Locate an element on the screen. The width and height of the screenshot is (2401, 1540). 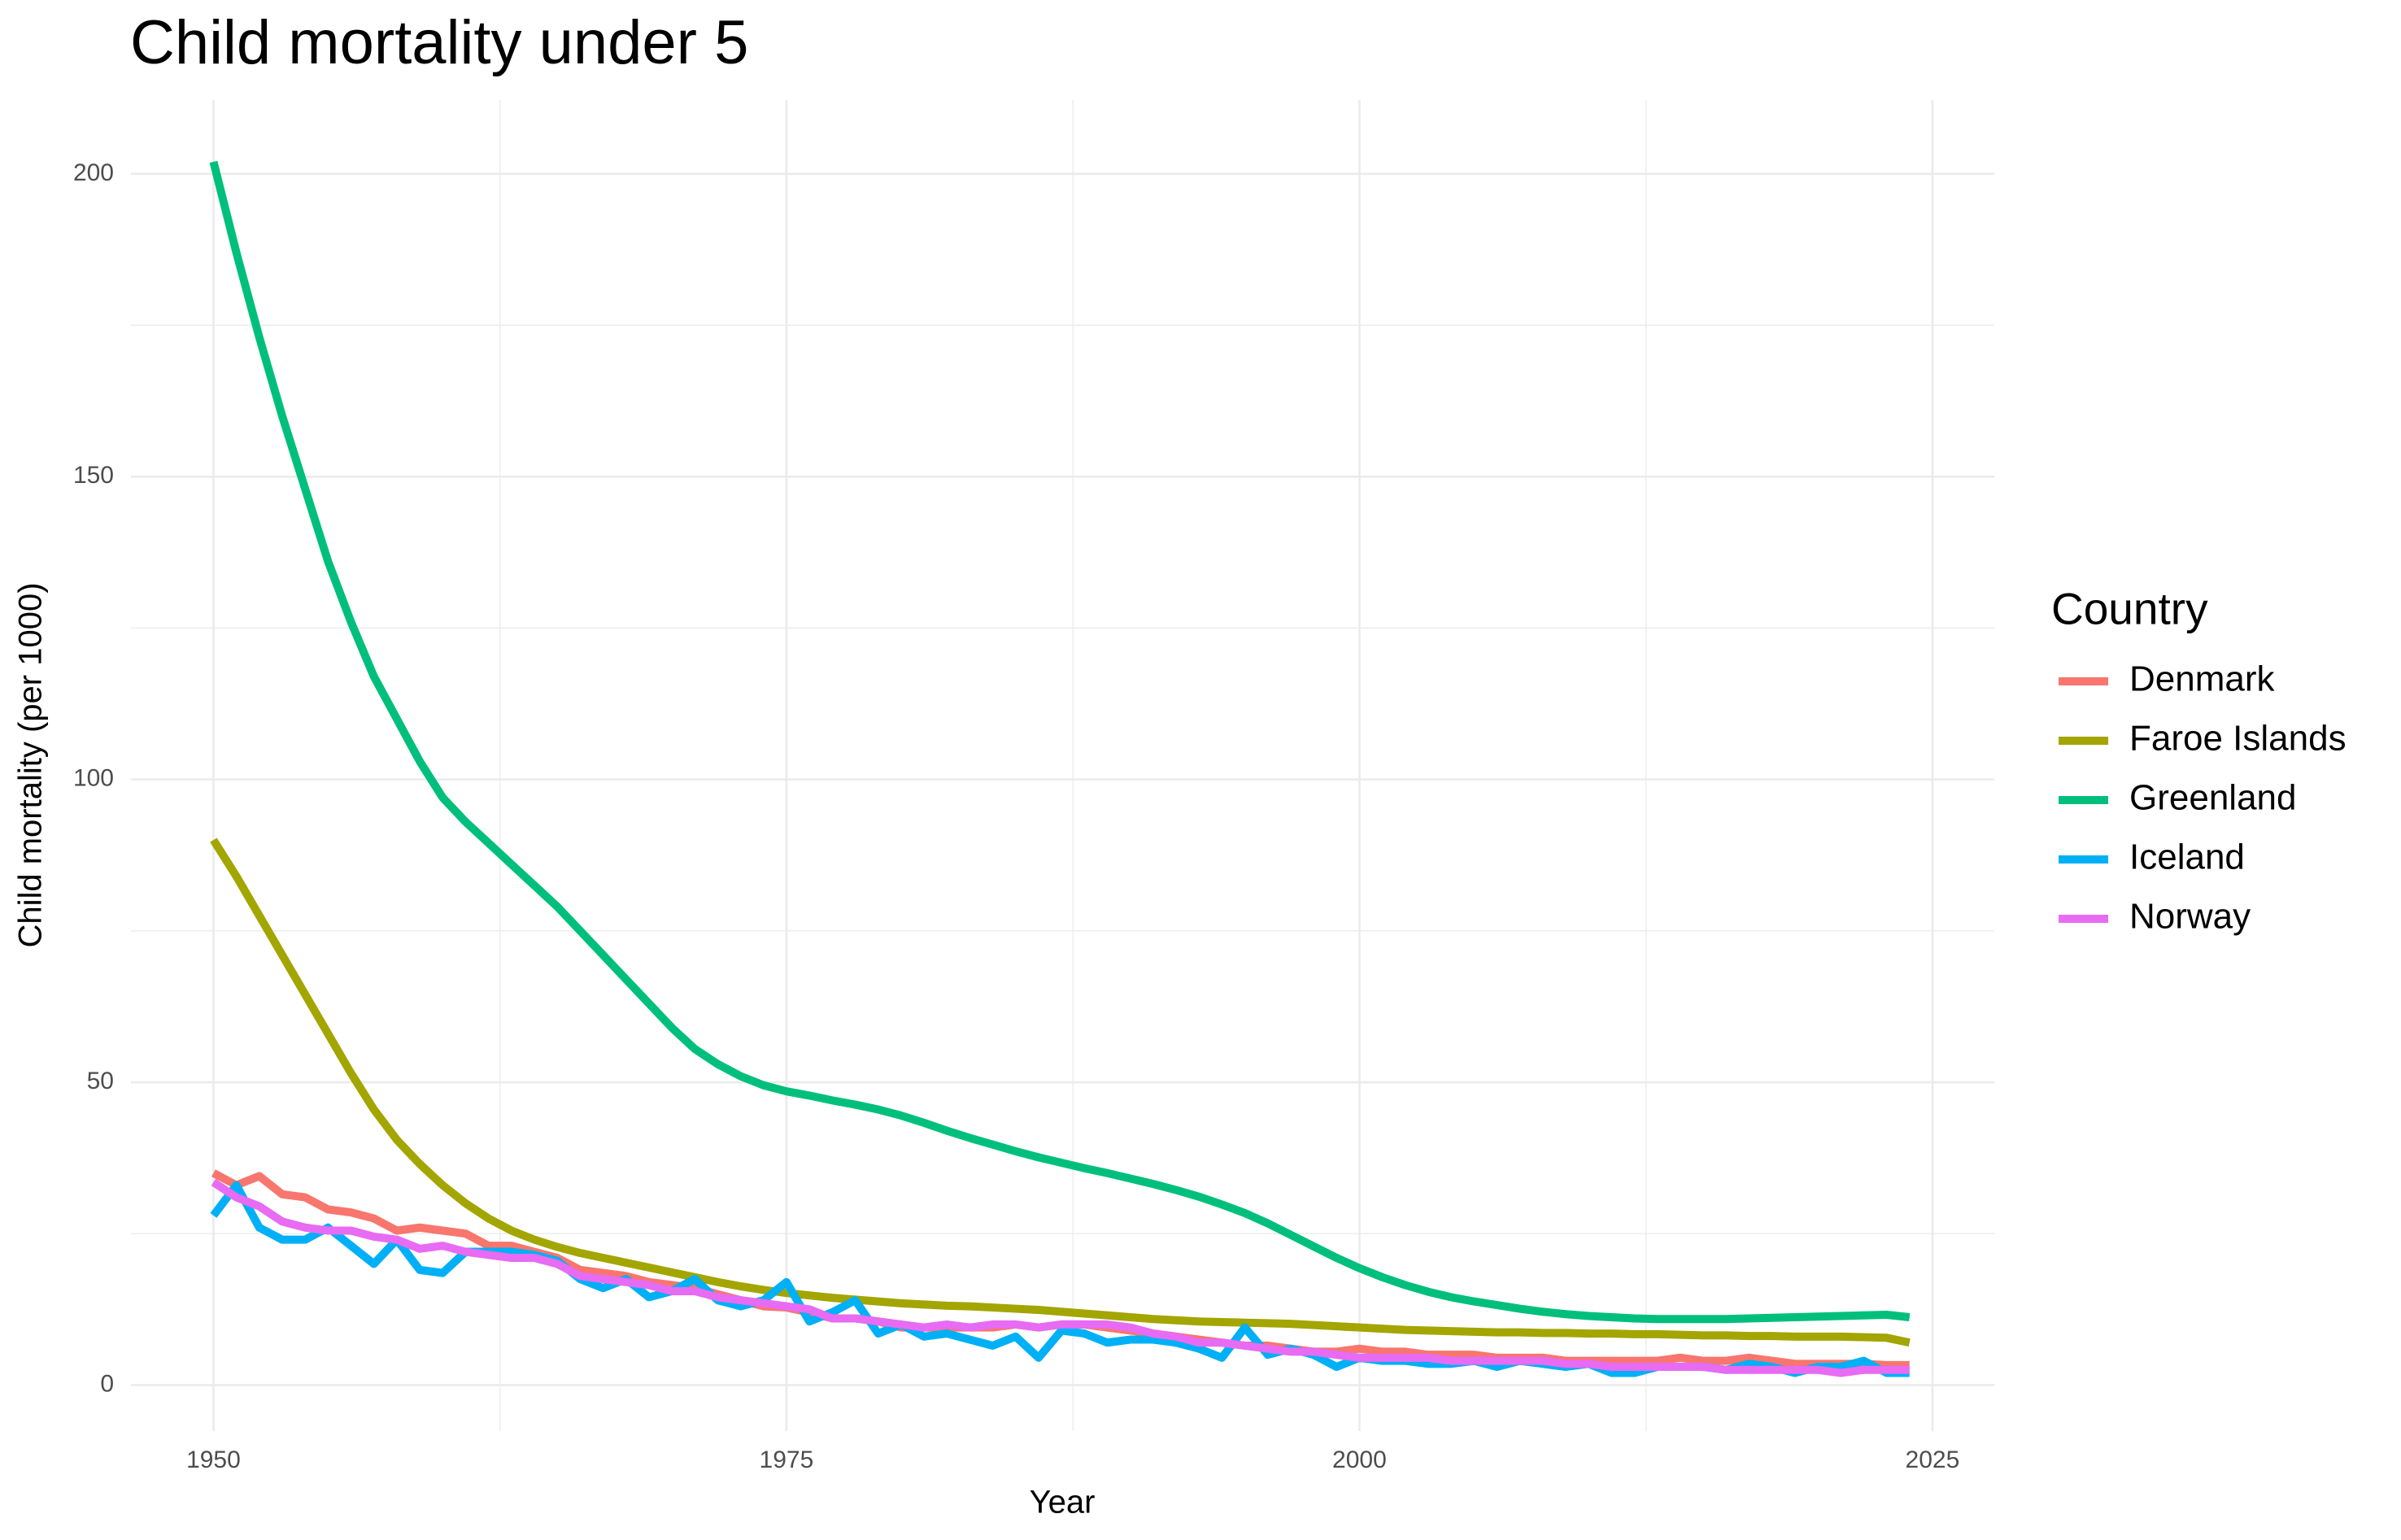
series-line is located at coordinates (1060, 1277).